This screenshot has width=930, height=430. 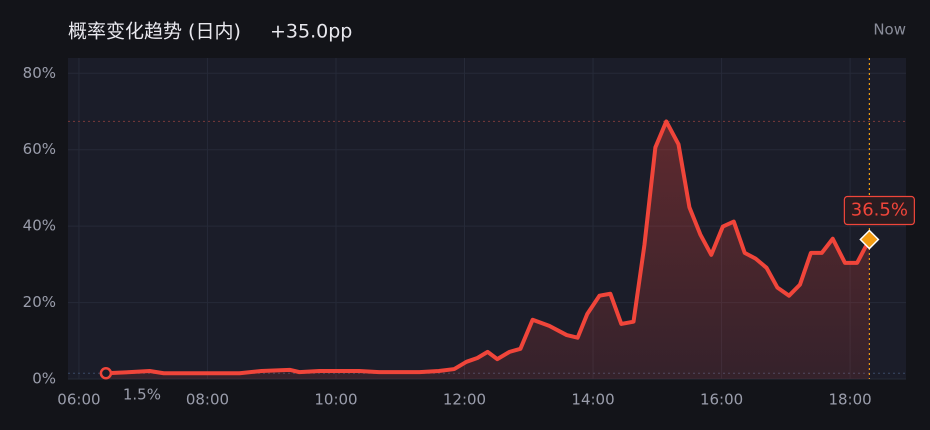 I want to click on x-tick-label: 18:00, so click(x=849, y=400).